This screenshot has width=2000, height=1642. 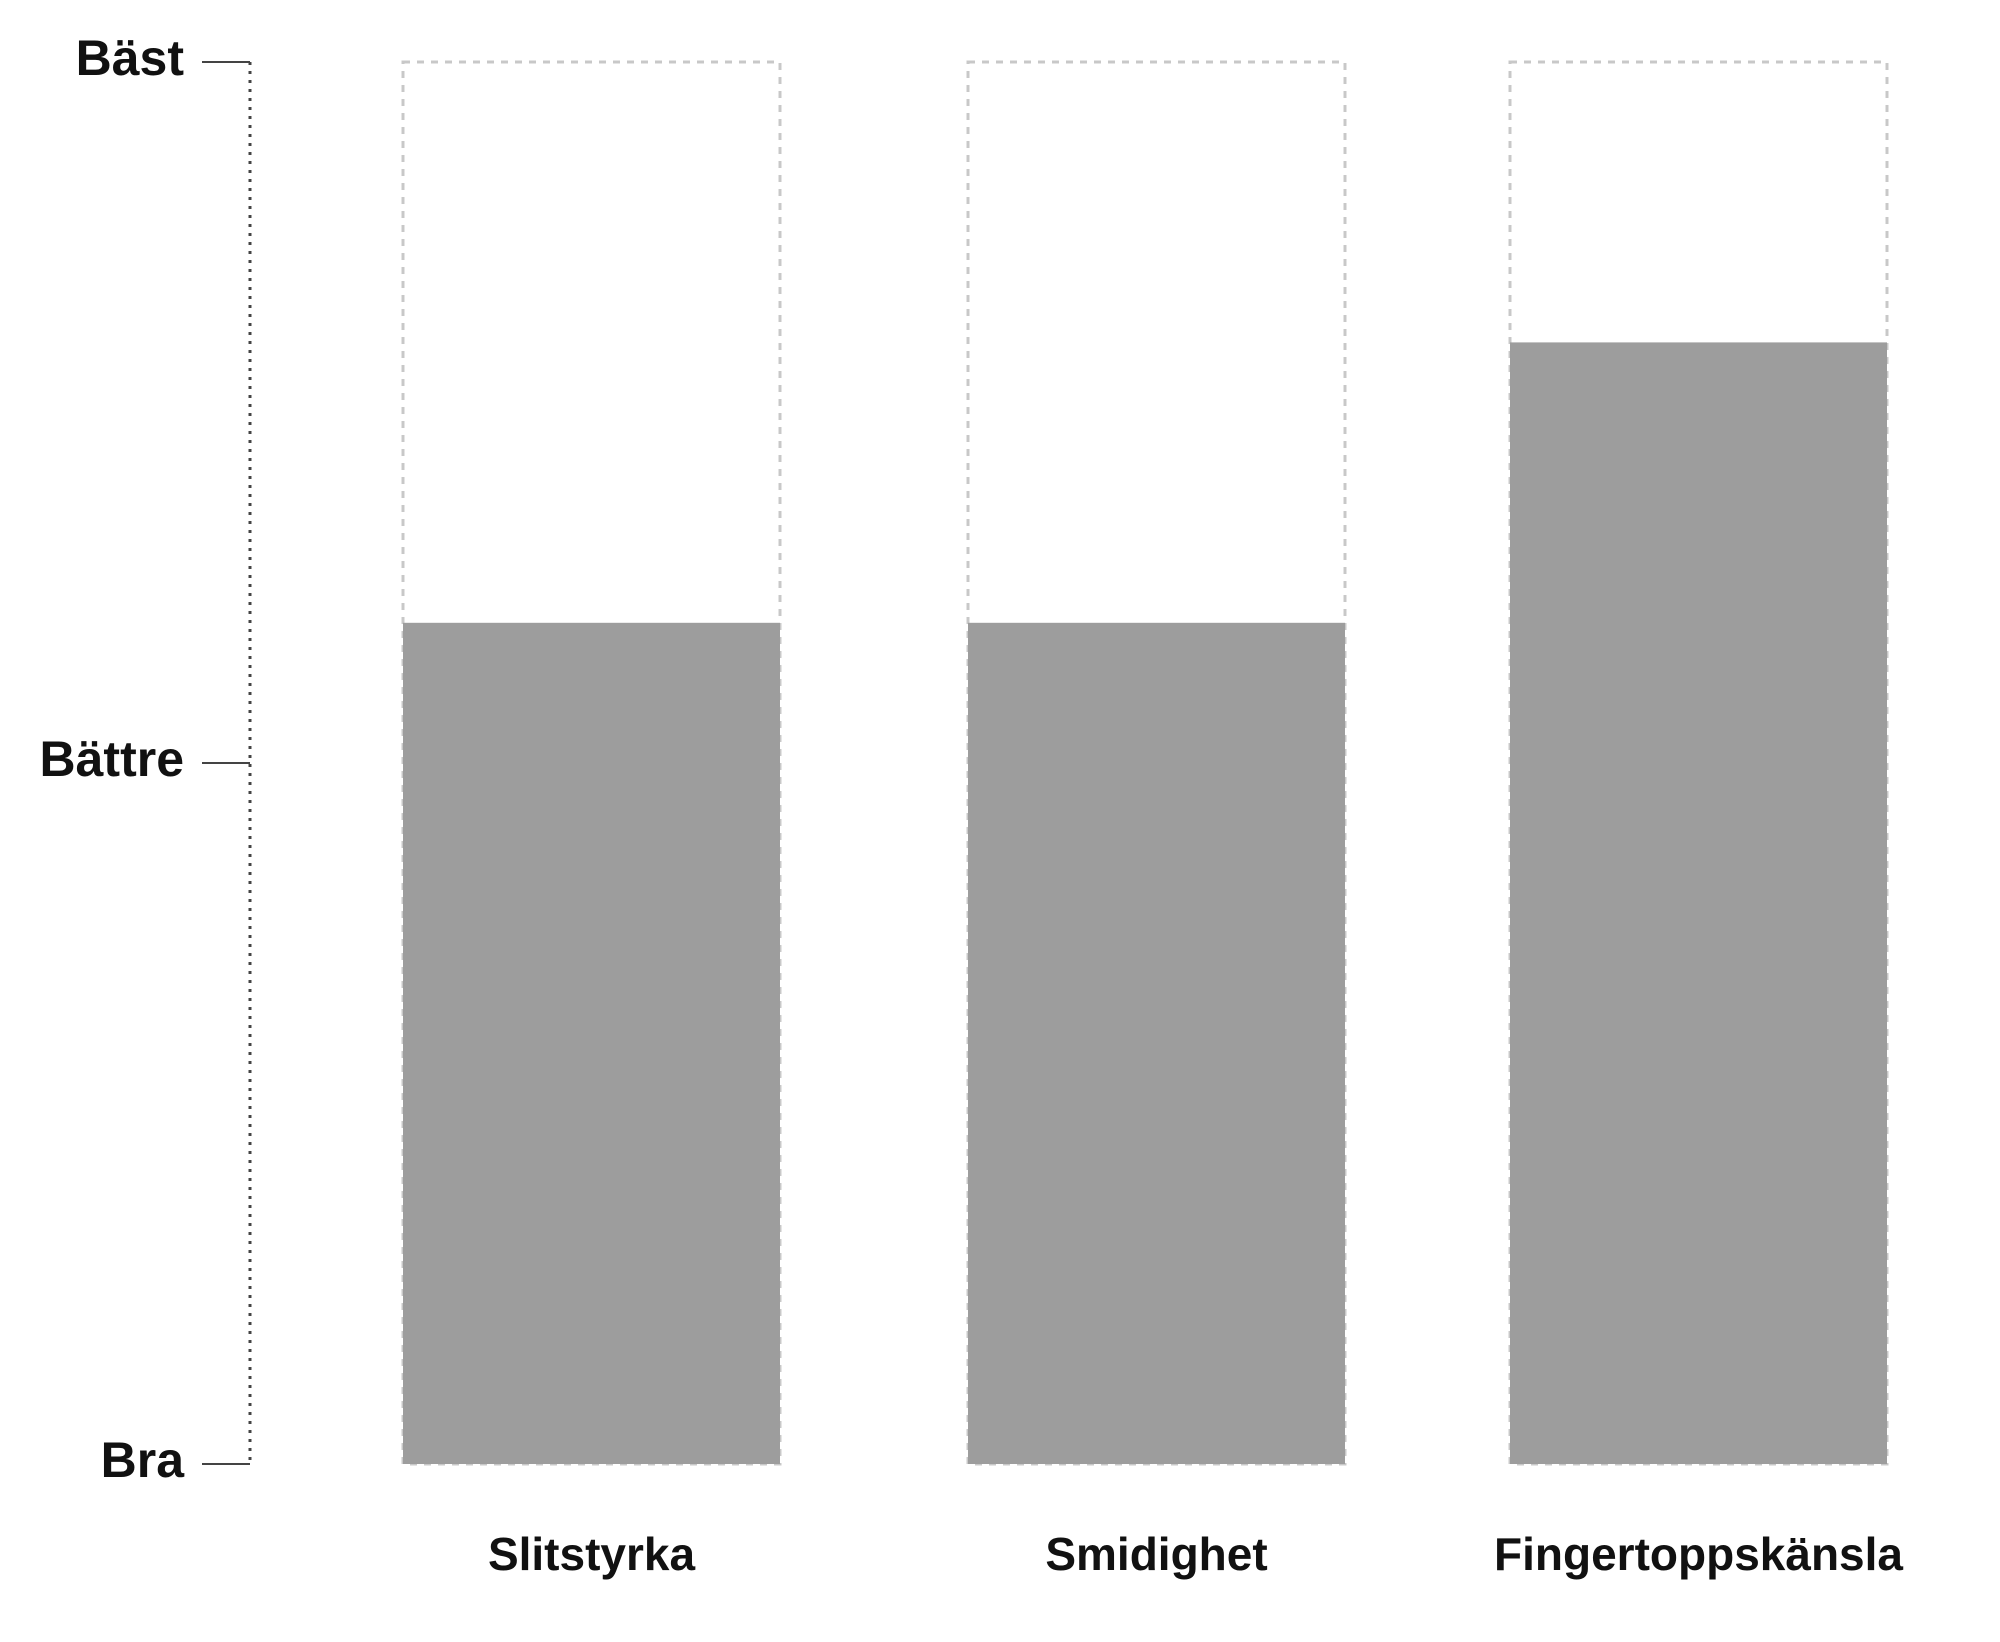 I want to click on y-tick-group: Bra Bättre Bäst, so click(x=145, y=759).